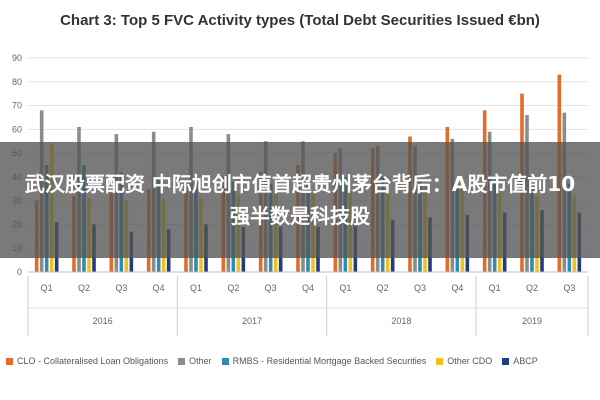 This screenshot has width=600, height=400. Describe the element at coordinates (103, 321) in the screenshot. I see `year-label: 2016` at that location.